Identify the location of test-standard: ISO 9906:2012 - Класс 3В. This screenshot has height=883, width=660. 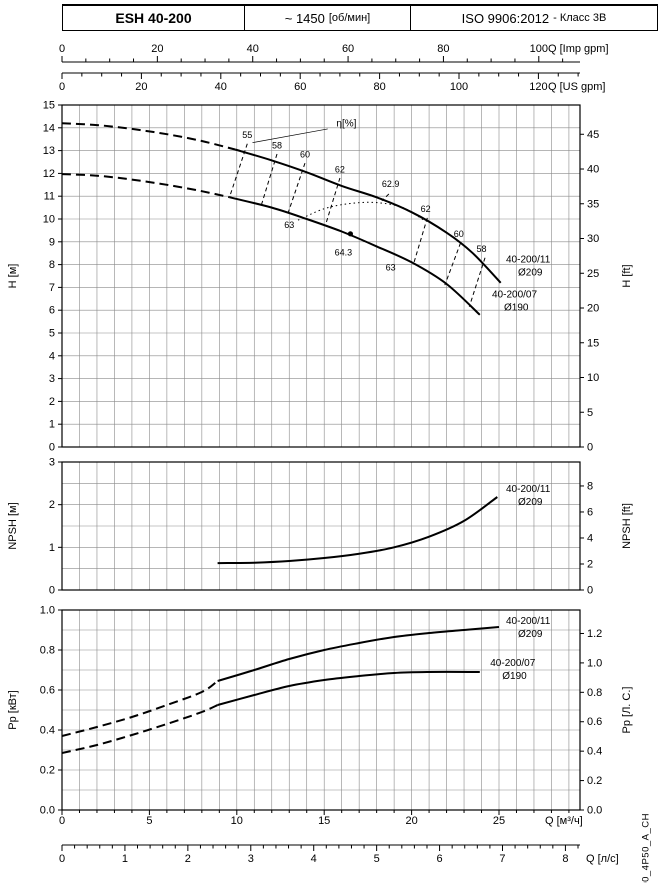
(533, 18).